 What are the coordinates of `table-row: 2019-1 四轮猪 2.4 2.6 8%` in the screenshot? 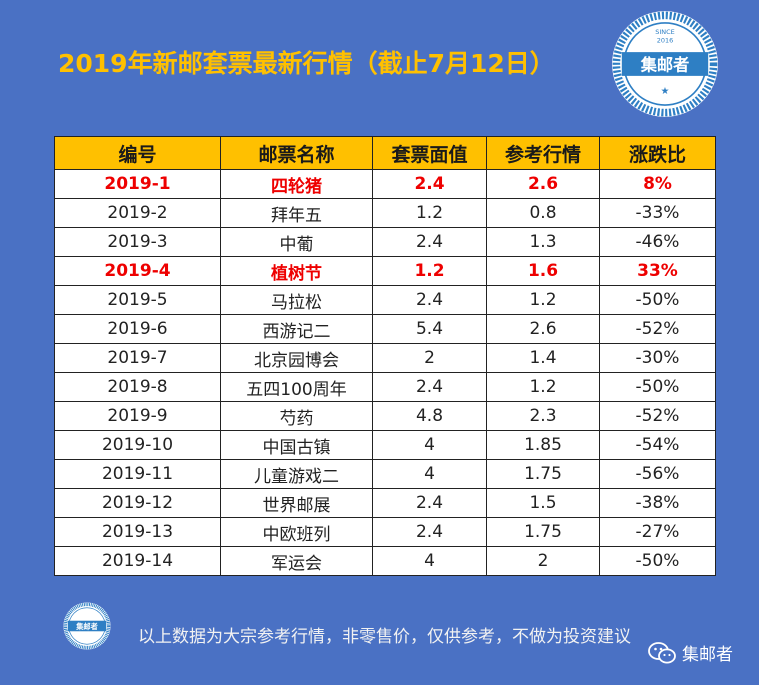 It's located at (385, 184).